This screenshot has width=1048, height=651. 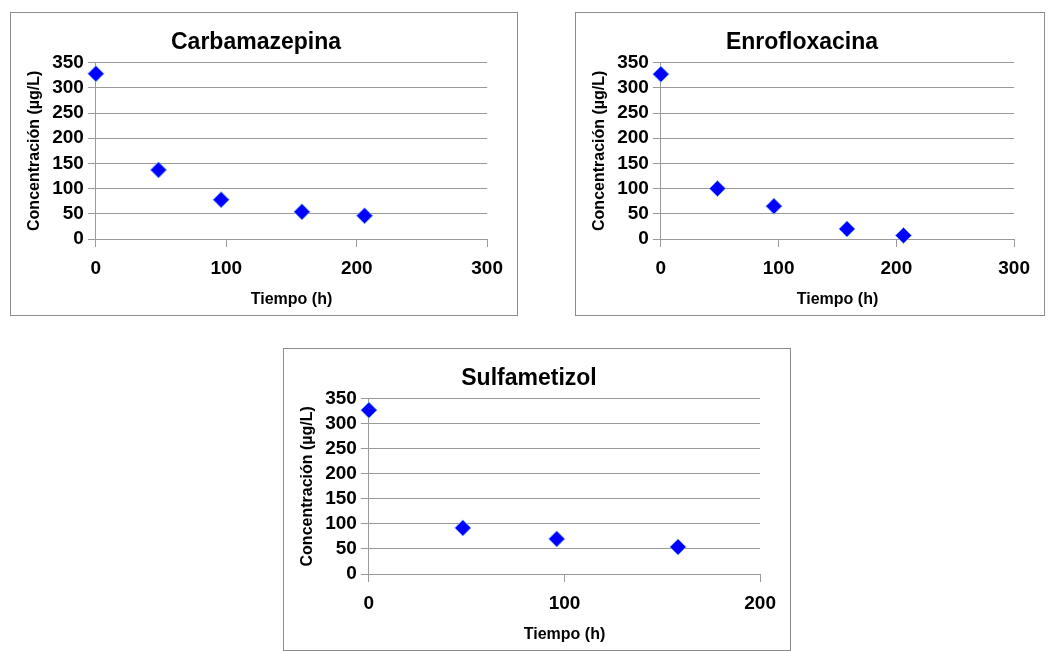 What do you see at coordinates (802, 41) in the screenshot?
I see `chart-title: Enrofloxacina` at bounding box center [802, 41].